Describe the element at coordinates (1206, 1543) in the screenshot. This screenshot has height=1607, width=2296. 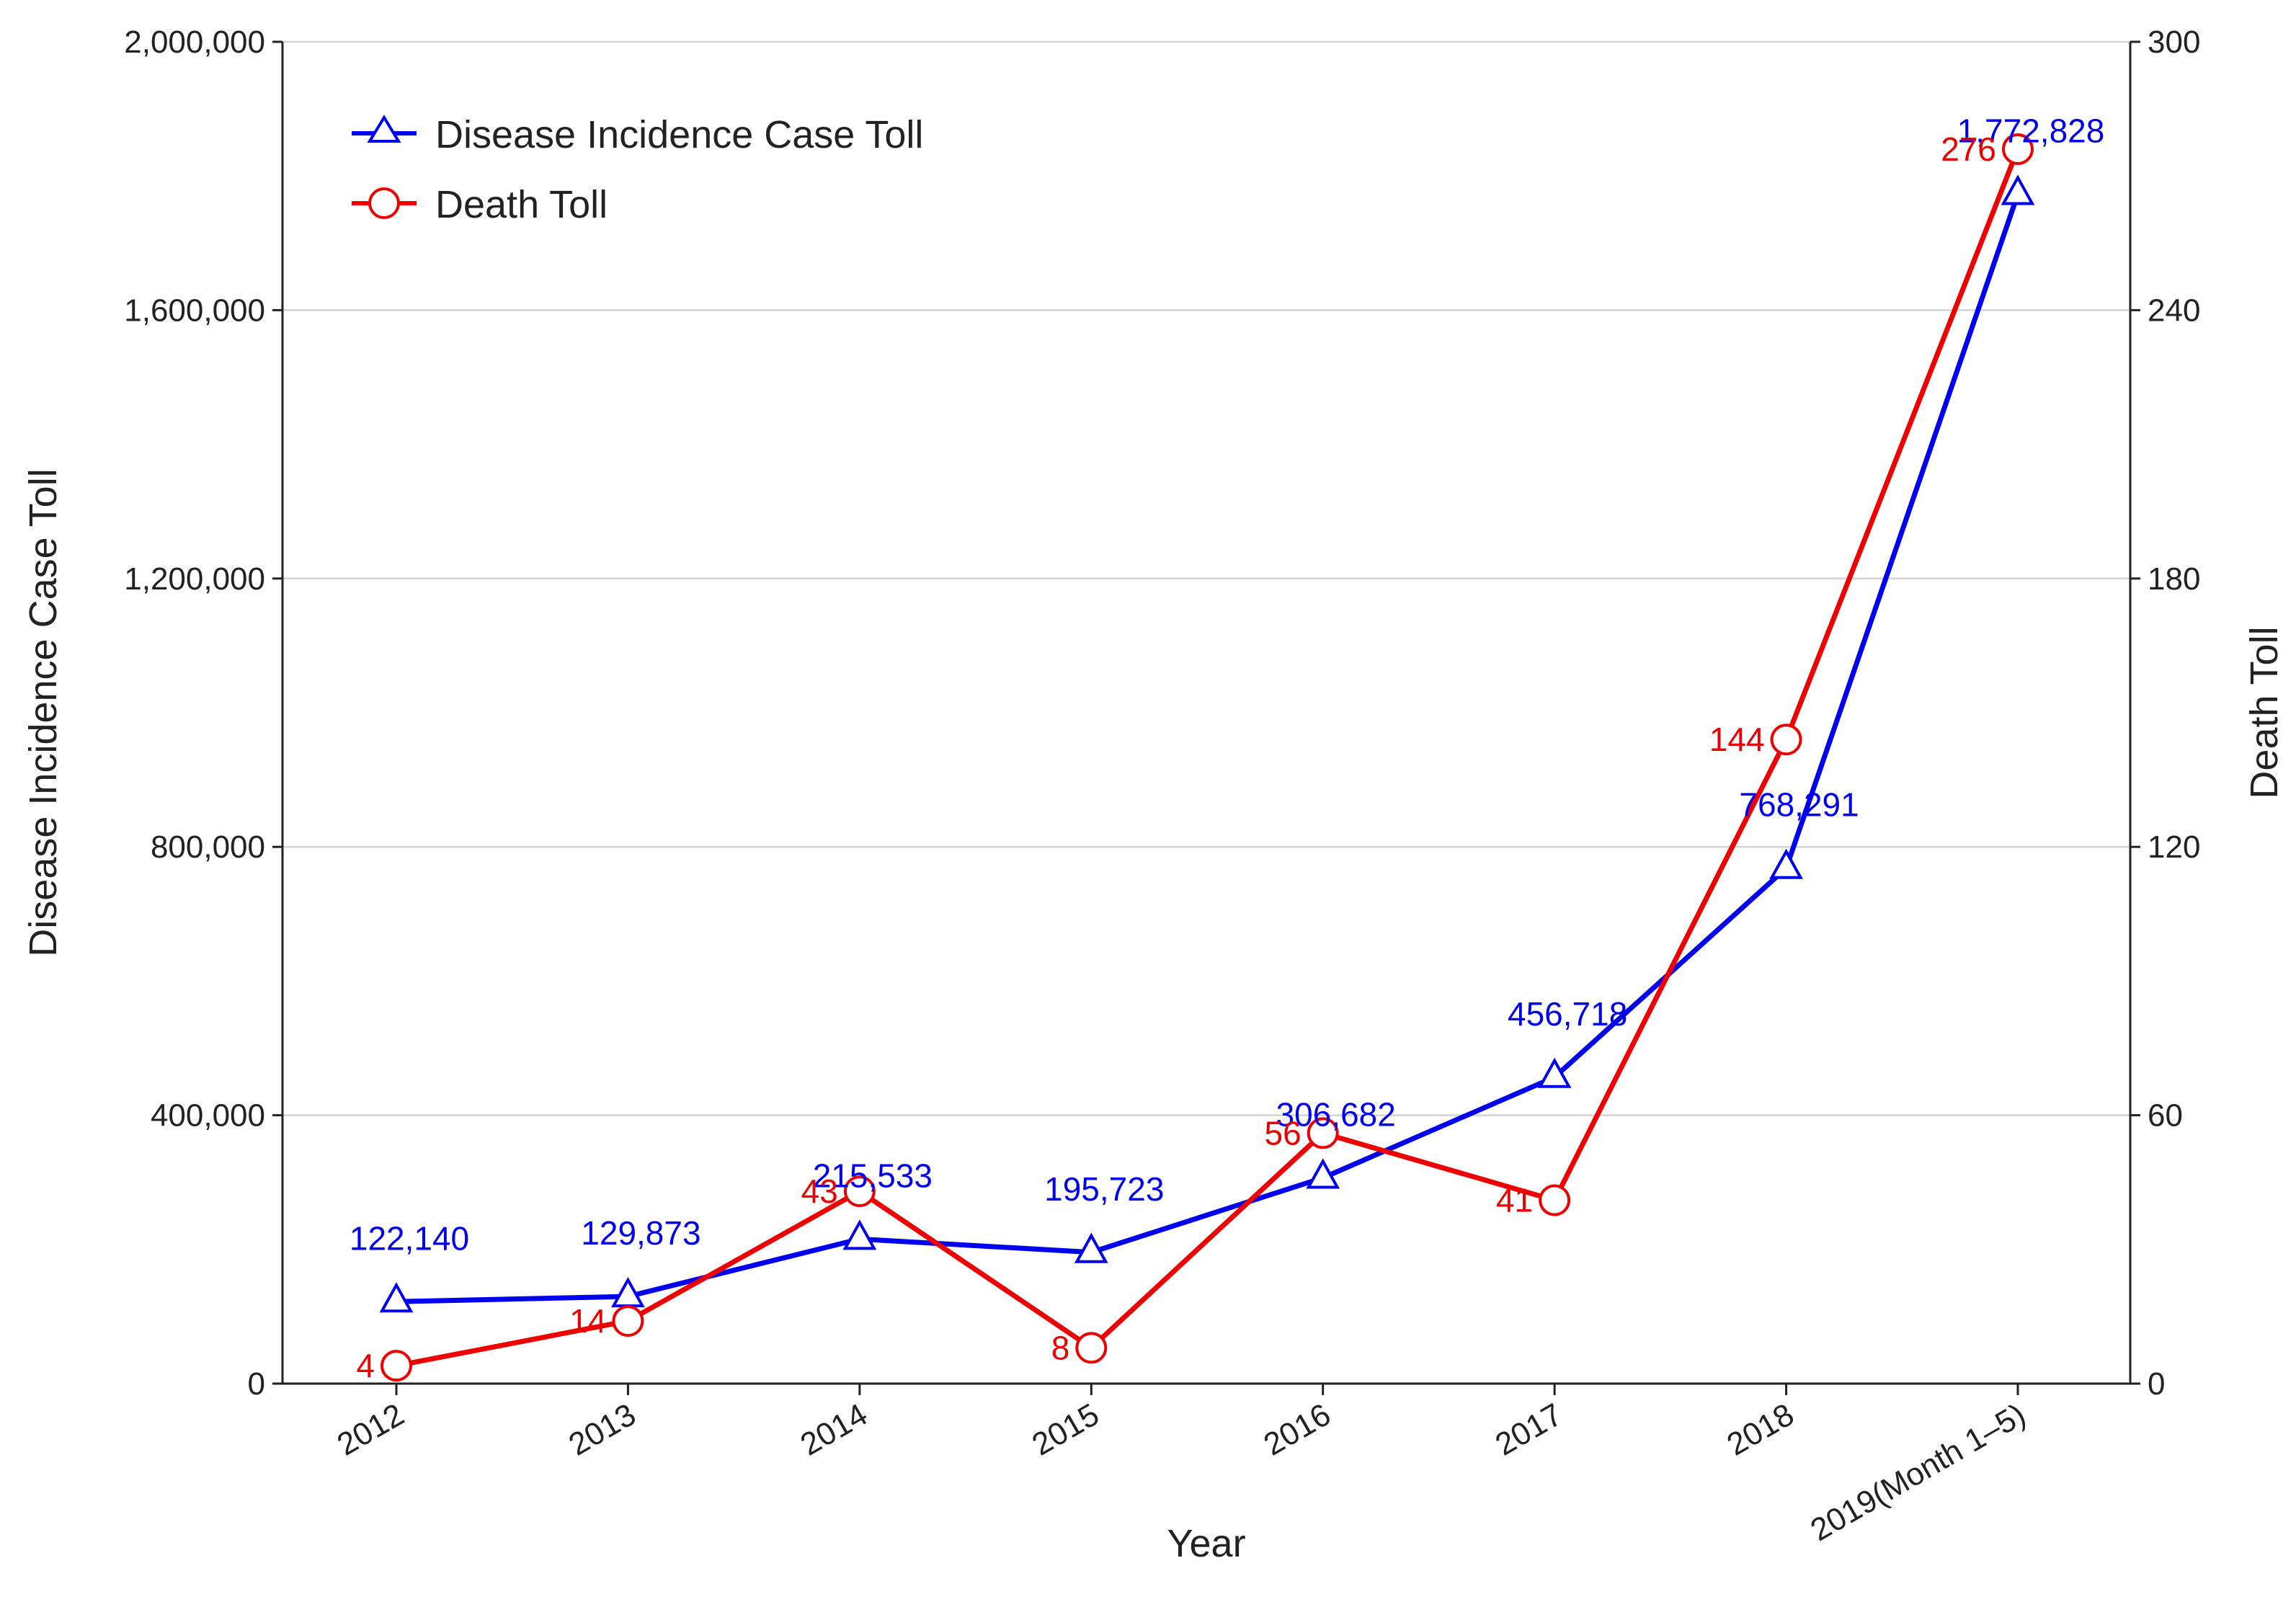
I see `x-axis-title: Year` at that location.